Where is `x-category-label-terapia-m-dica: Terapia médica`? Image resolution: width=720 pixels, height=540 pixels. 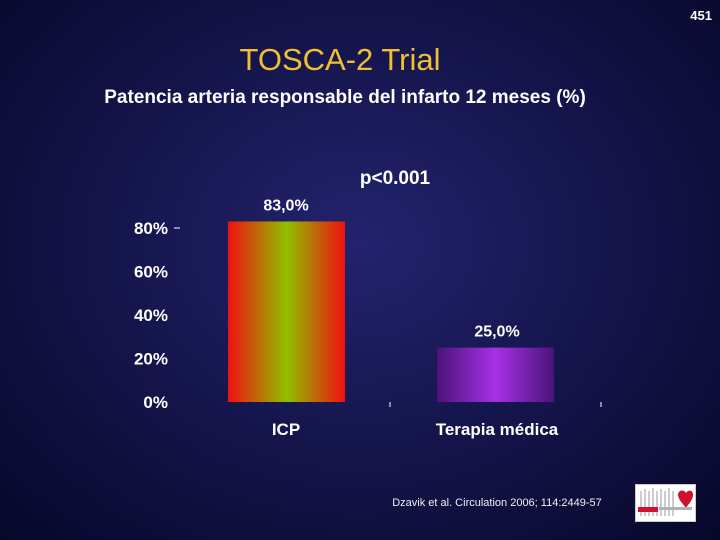 x-category-label-terapia-m-dica: Terapia médica is located at coordinates (497, 429).